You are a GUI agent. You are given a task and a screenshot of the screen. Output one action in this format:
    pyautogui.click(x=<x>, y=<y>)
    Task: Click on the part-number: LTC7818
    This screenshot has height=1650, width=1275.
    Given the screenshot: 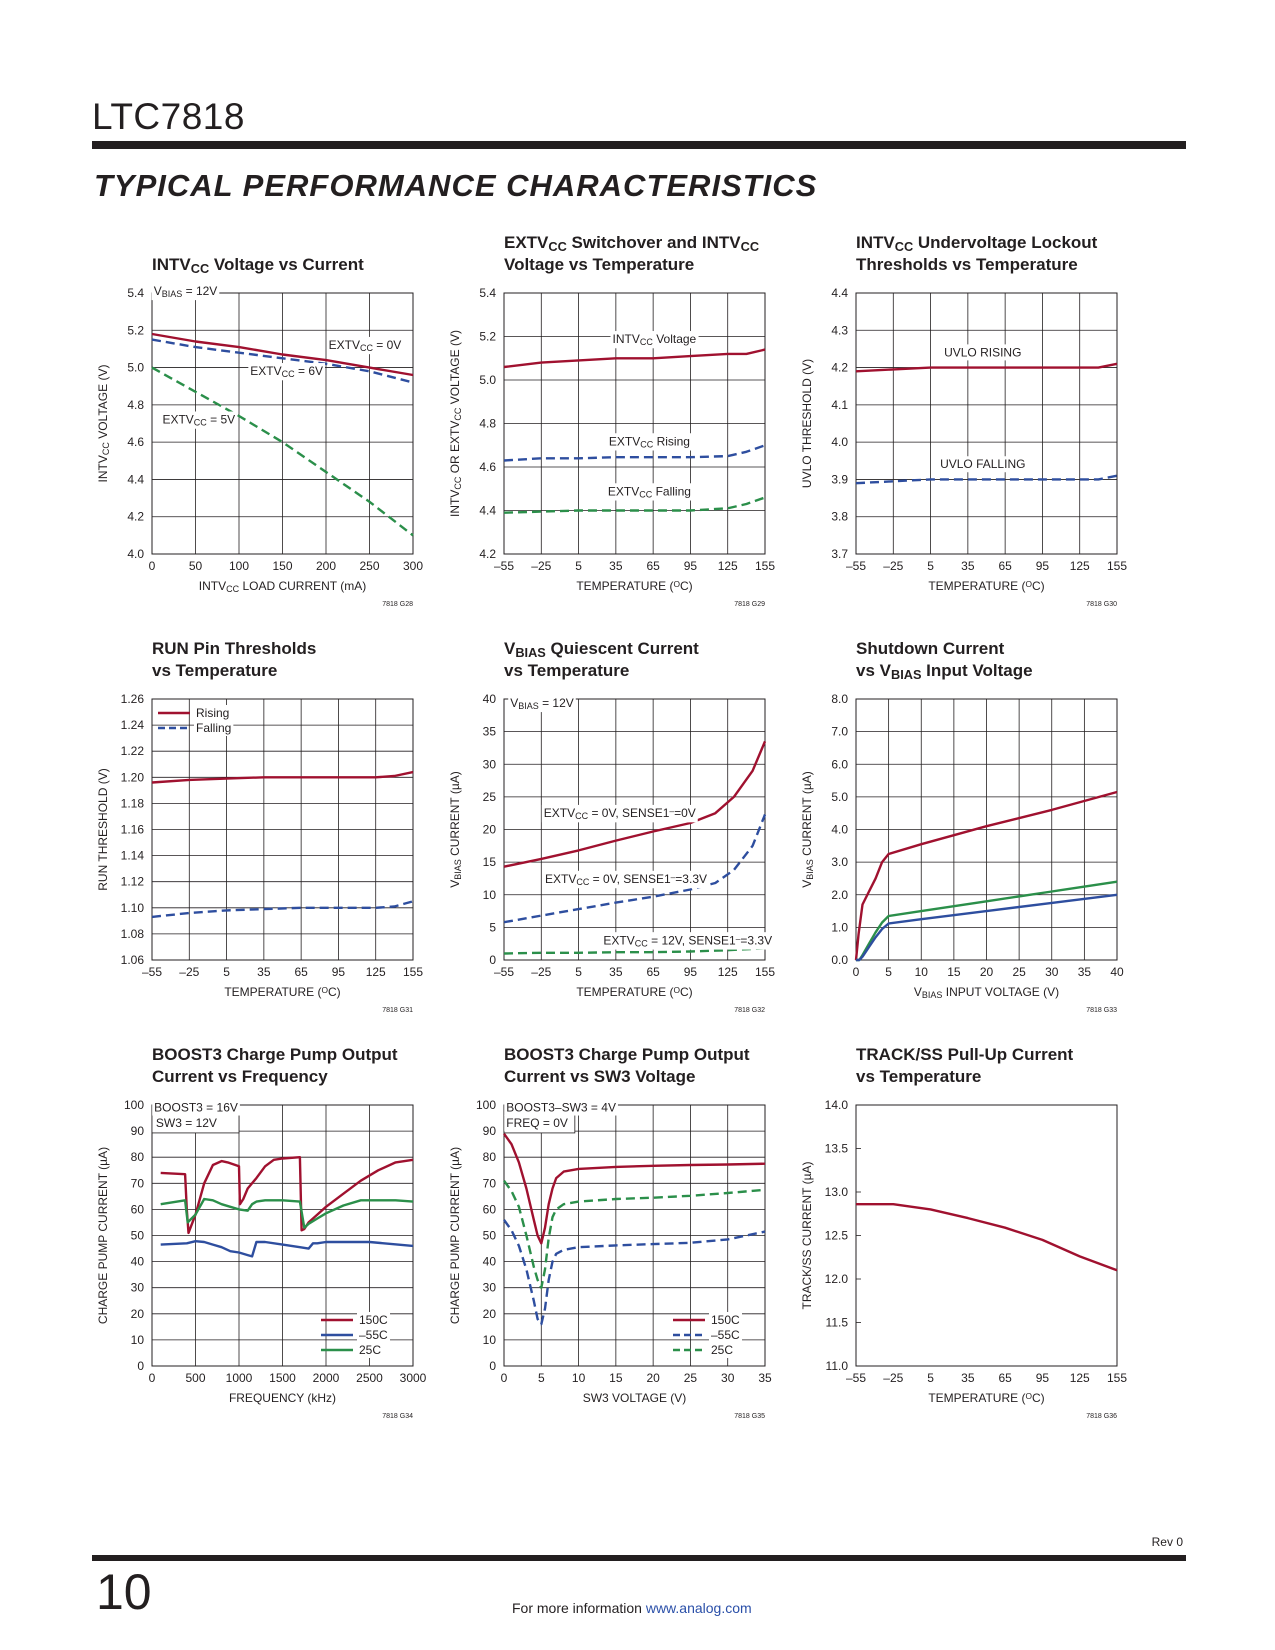 What is the action you would take?
    pyautogui.click(x=168, y=116)
    